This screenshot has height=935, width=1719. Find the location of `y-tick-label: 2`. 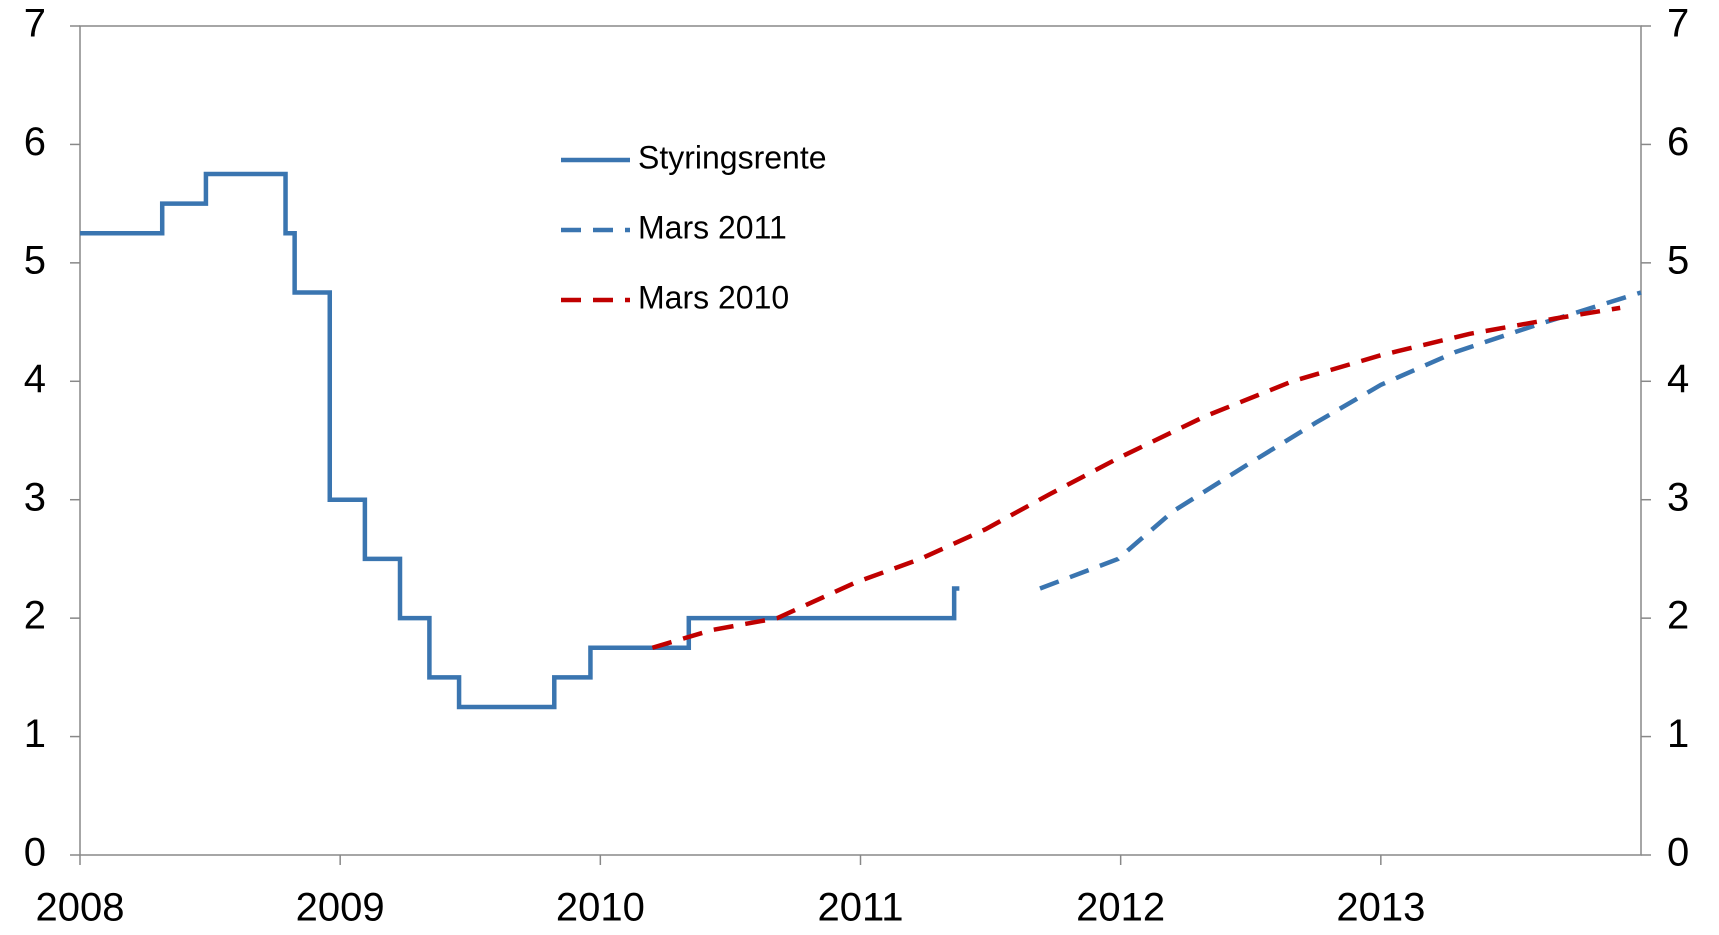

y-tick-label: 2 is located at coordinates (35, 616).